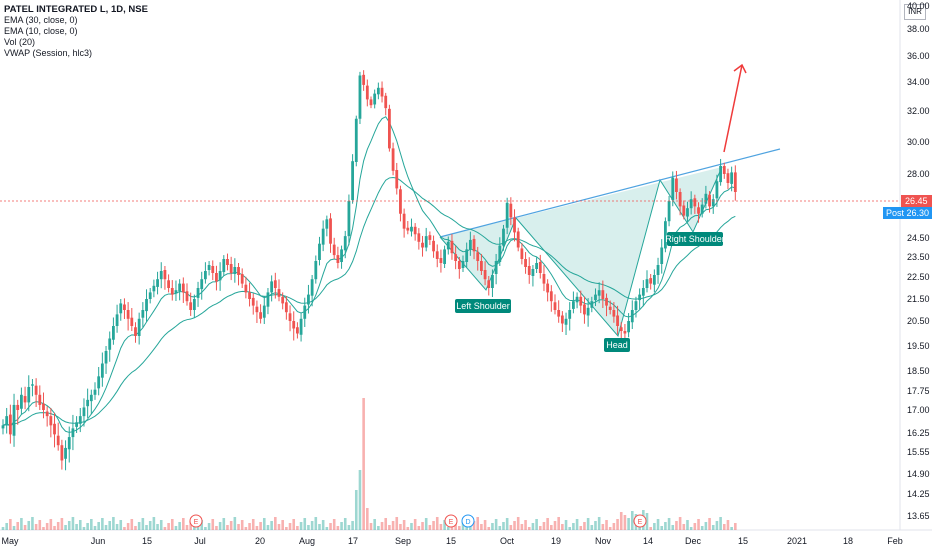  Describe the element at coordinates (915, 12) in the screenshot. I see `currency-button: INR` at that location.